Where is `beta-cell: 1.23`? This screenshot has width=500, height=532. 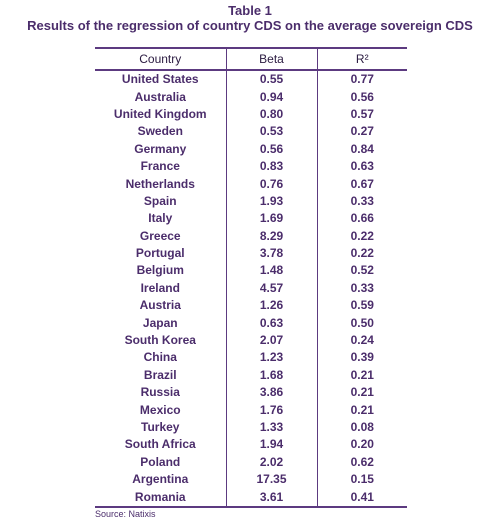 beta-cell: 1.23 is located at coordinates (271, 358).